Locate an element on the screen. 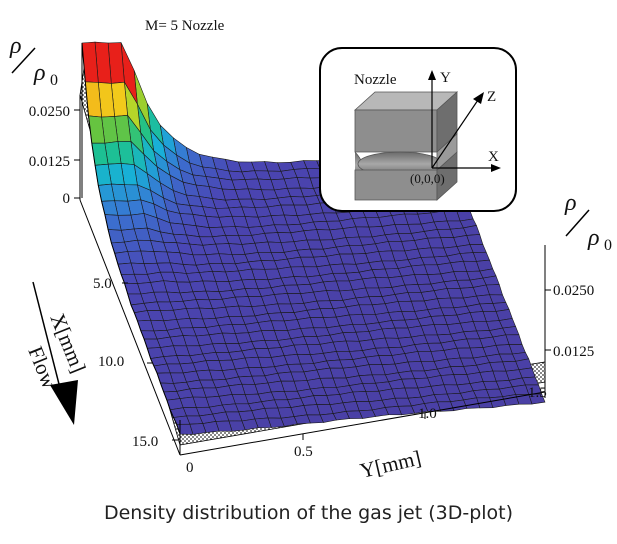  inset-origin: (0,0,0) is located at coordinates (427, 178).